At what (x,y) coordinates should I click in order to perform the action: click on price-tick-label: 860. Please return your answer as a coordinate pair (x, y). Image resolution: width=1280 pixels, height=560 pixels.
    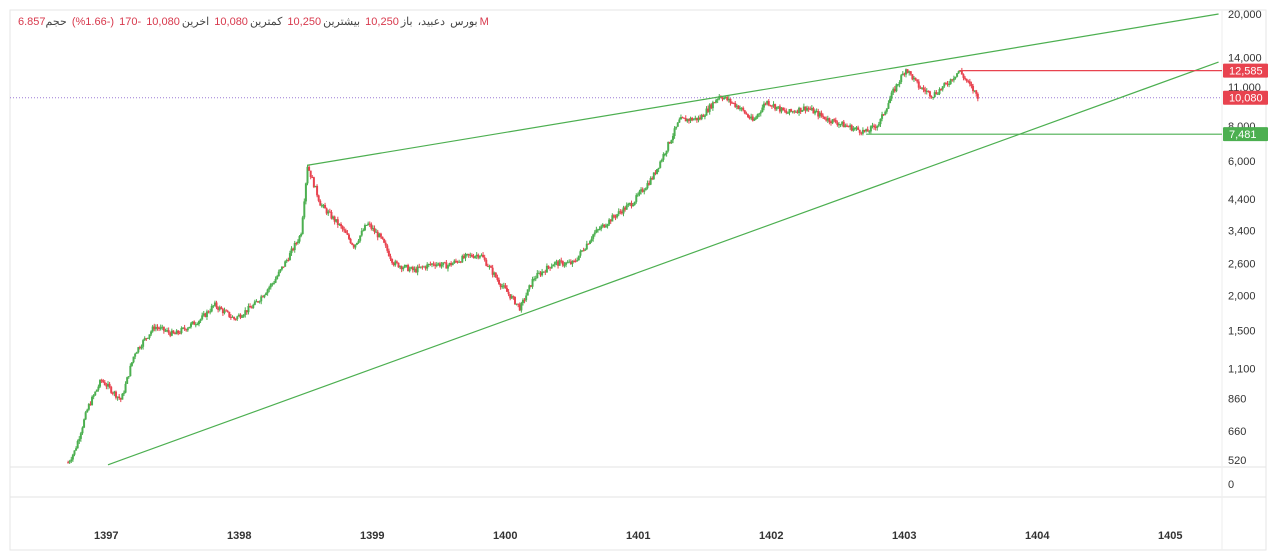
    Looking at the image, I should click on (1237, 400).